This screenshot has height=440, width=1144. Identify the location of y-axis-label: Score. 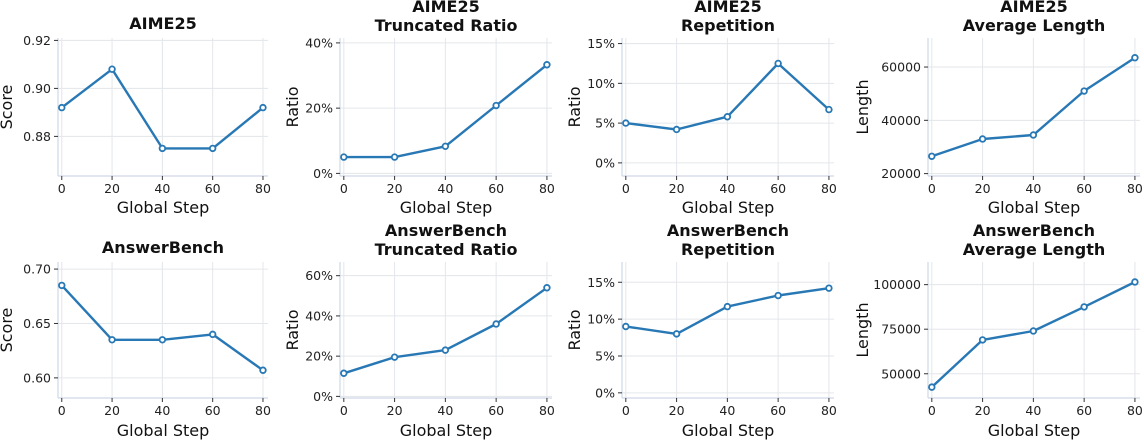
(8, 107).